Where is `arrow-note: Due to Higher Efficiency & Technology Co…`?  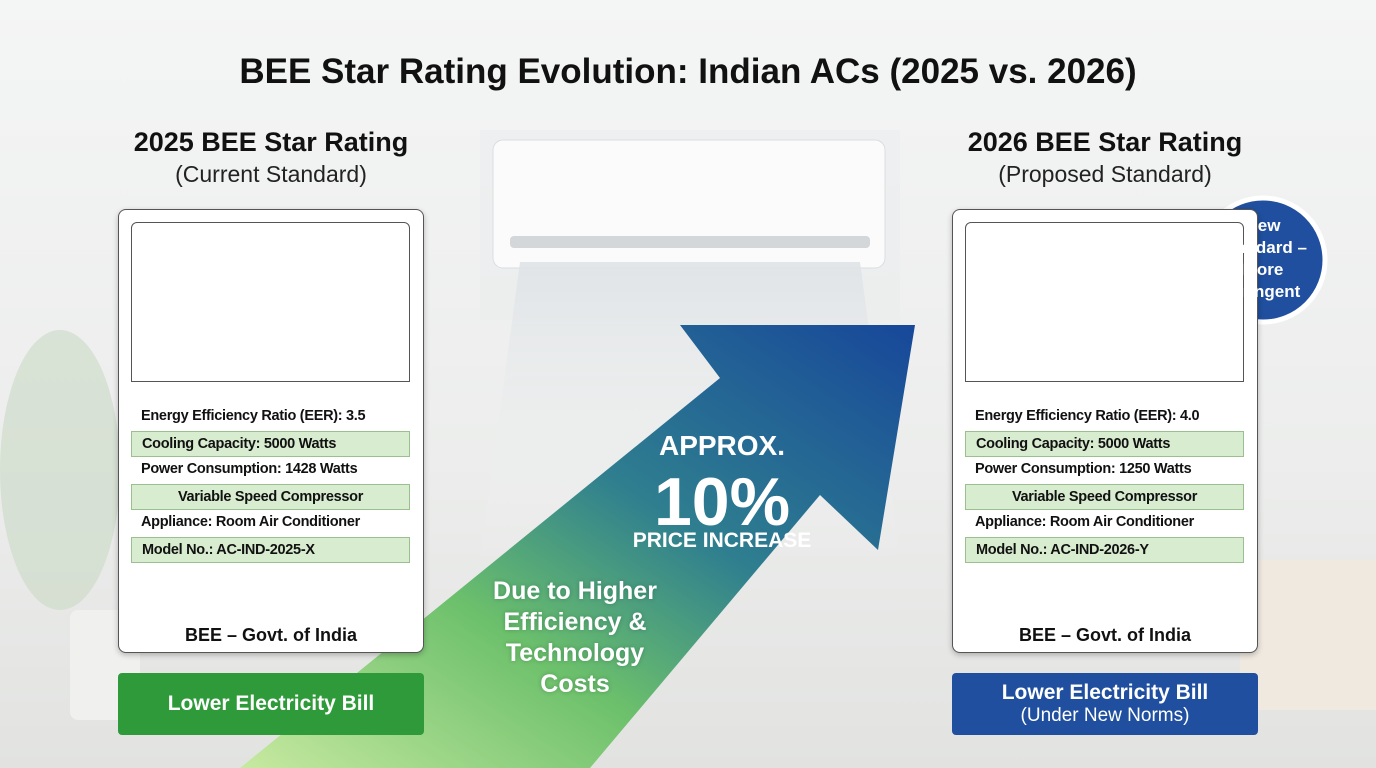 arrow-note: Due to Higher Efficiency & Technology Co… is located at coordinates (575, 637).